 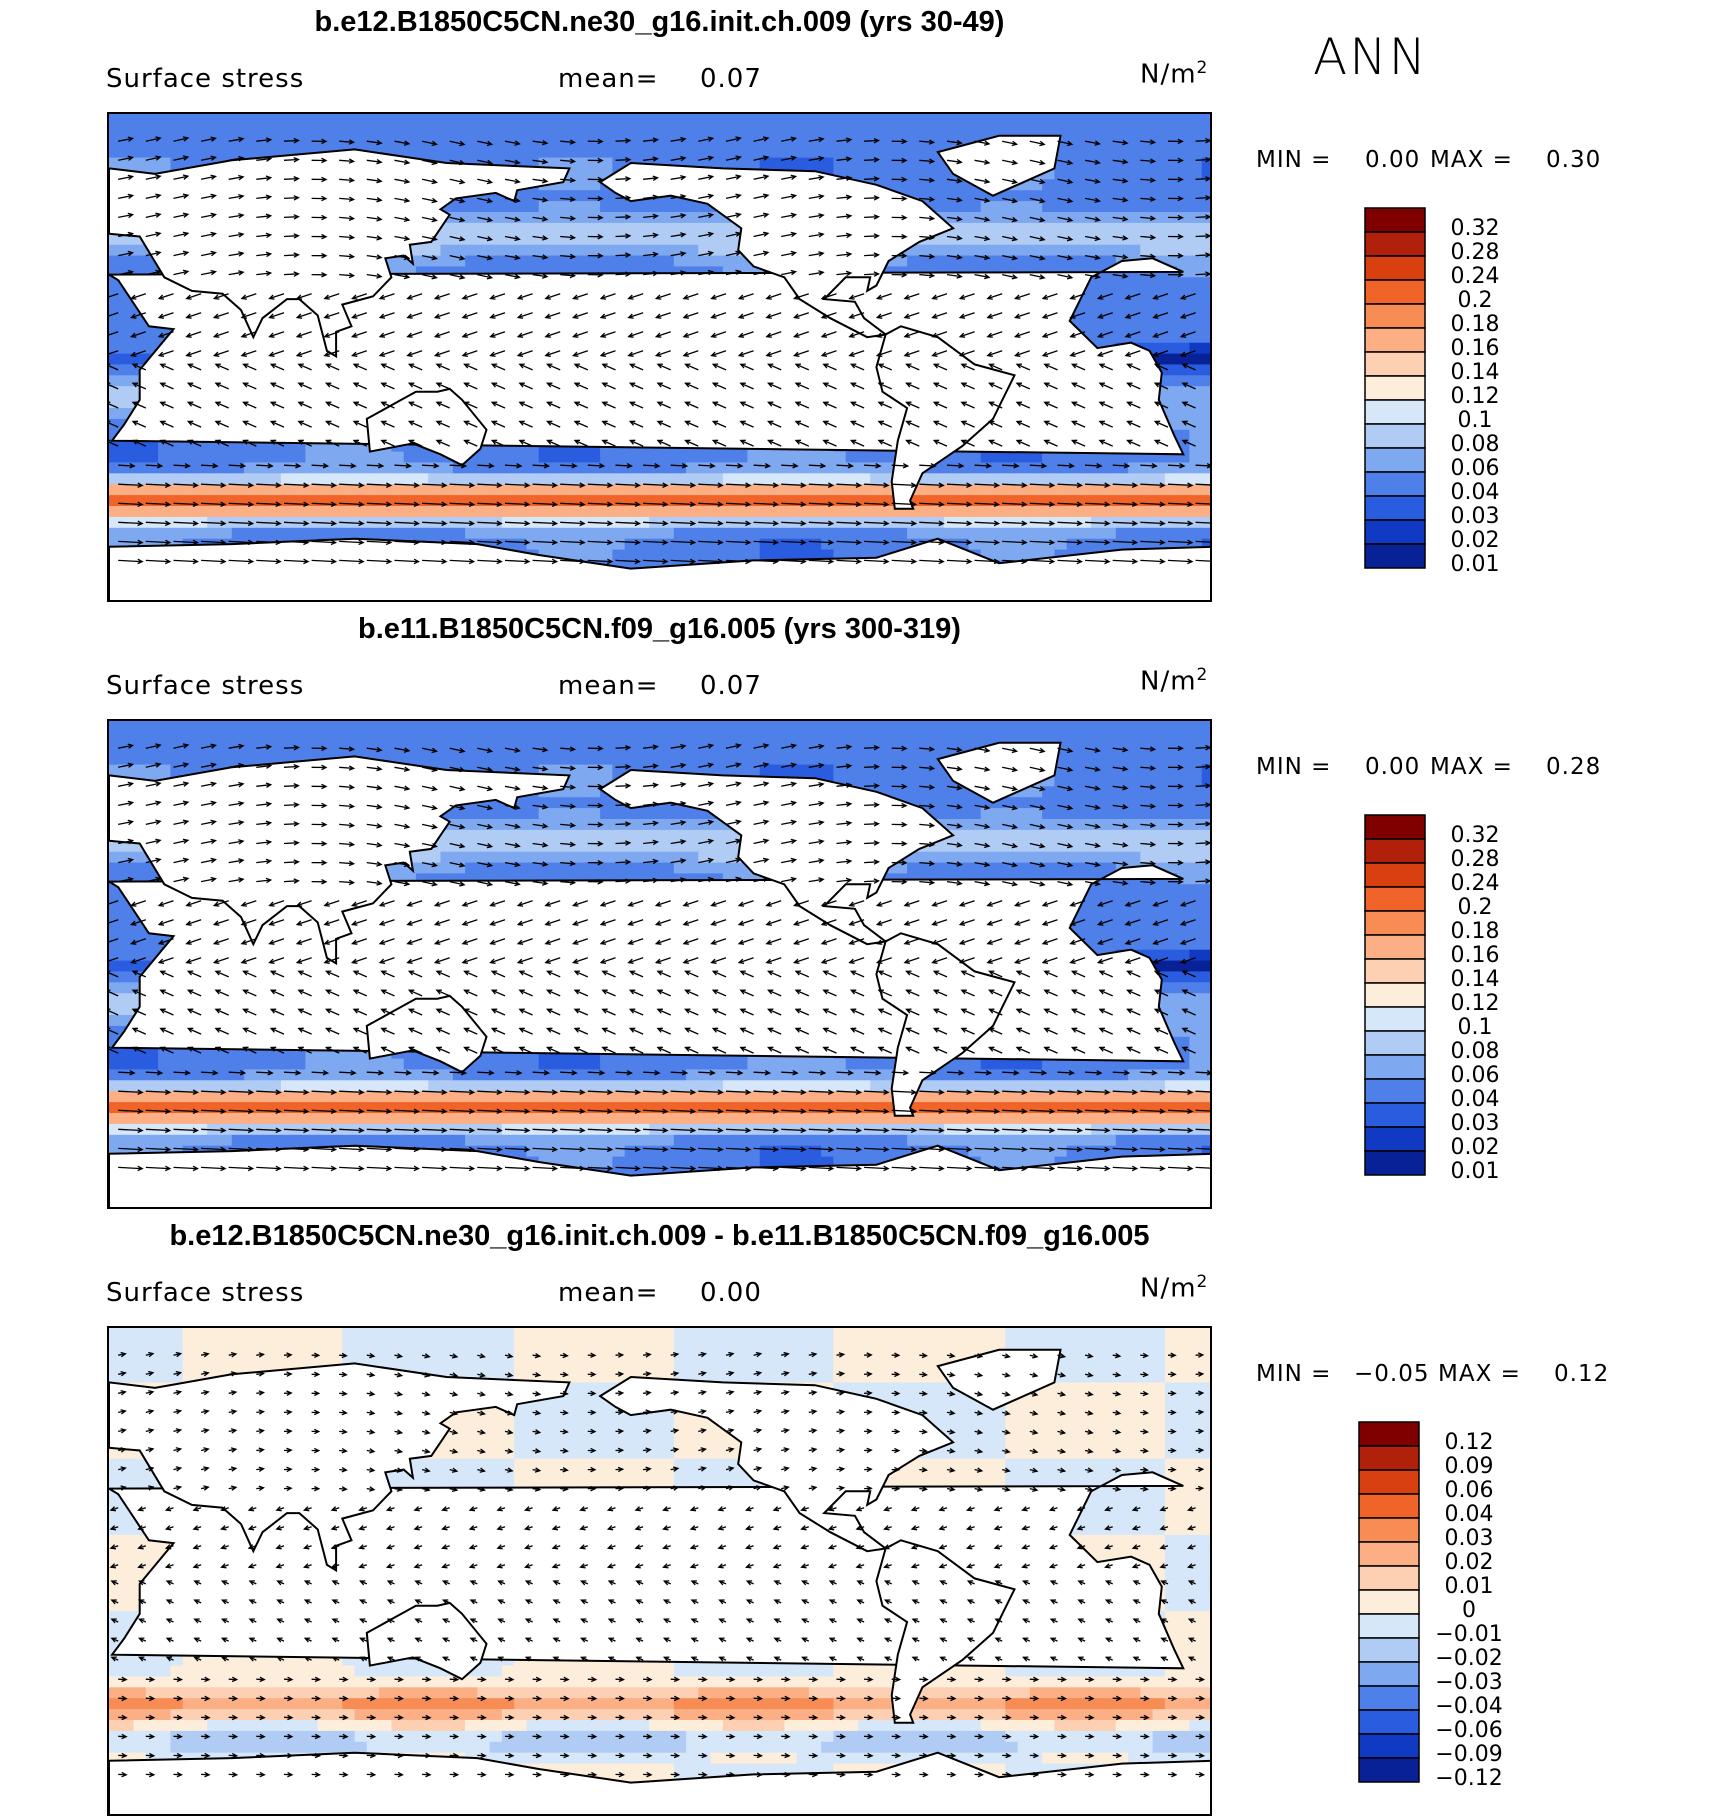 What do you see at coordinates (1294, 160) in the screenshot?
I see `panel-1-min-label: MIN =` at bounding box center [1294, 160].